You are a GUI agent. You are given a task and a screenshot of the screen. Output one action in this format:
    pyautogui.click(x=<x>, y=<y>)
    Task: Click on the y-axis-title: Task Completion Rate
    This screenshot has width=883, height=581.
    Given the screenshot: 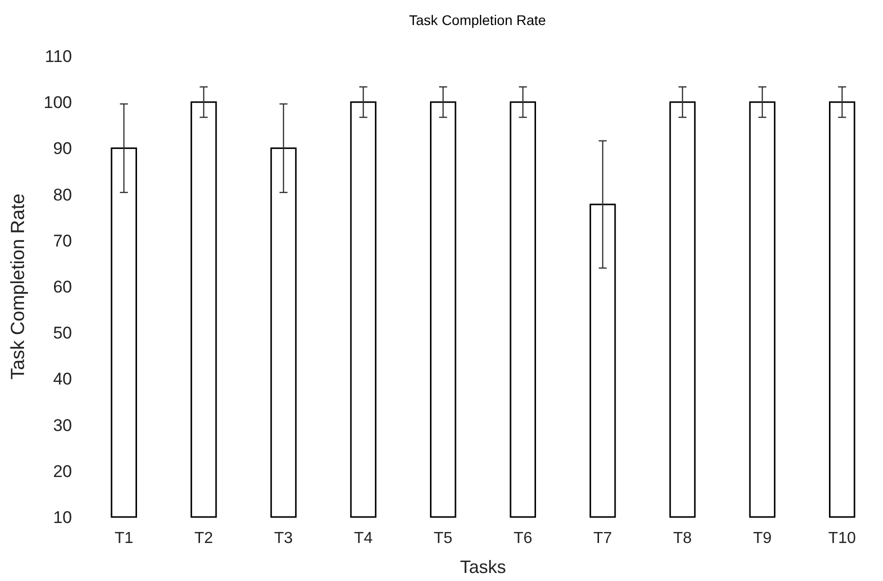 What is the action you would take?
    pyautogui.click(x=18, y=287)
    